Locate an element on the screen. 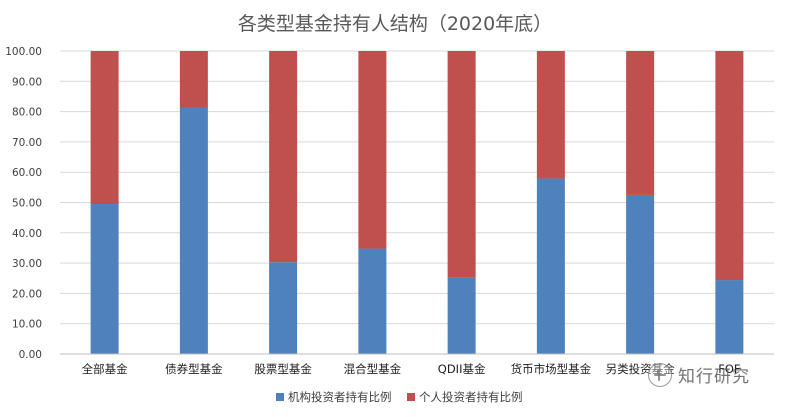 The height and width of the screenshot is (417, 791). y-tick-label: 70.00 is located at coordinates (27, 143).